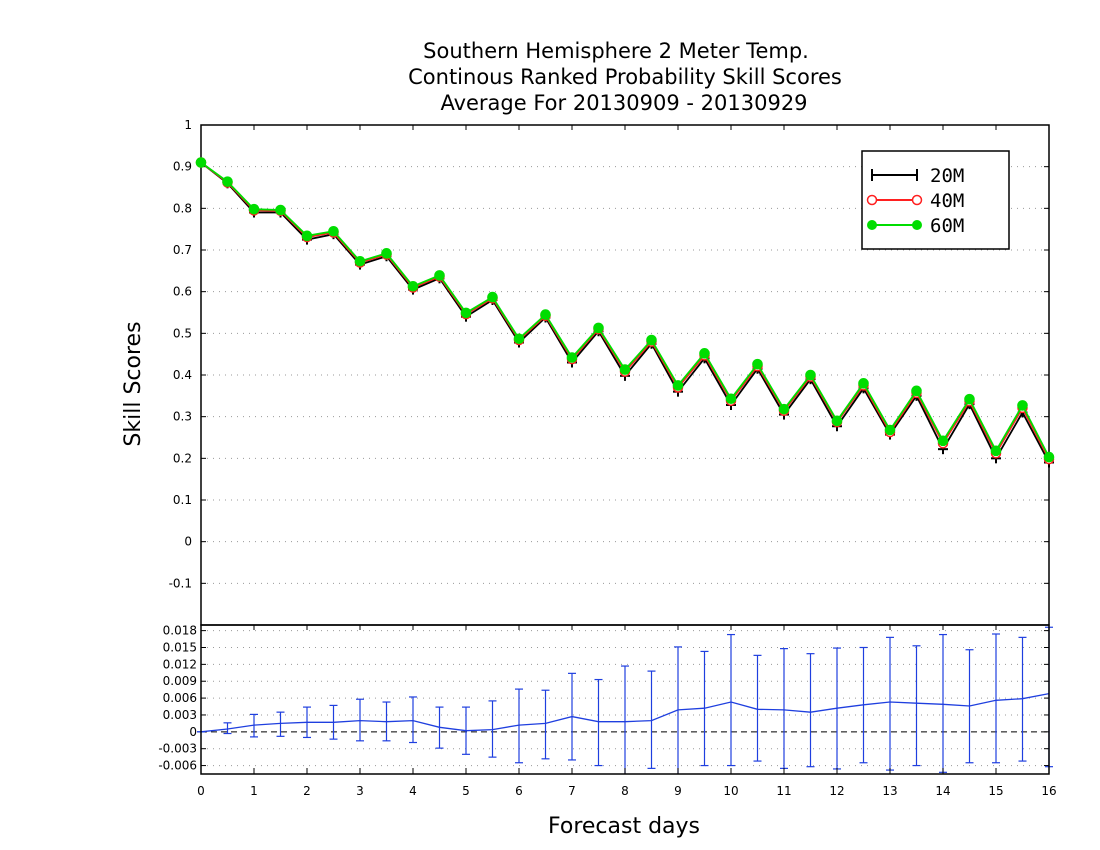 The image size is (1100, 850). What do you see at coordinates (254, 791) in the screenshot?
I see `x-tick-label: 1` at bounding box center [254, 791].